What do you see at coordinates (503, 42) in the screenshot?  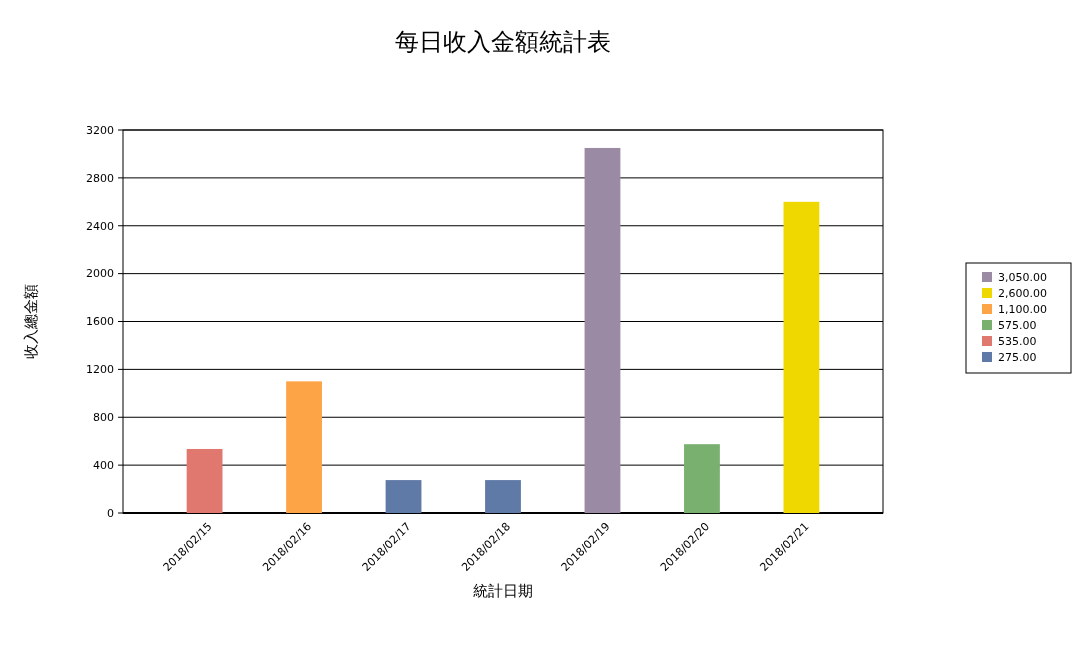 I see `chart-title: 每日收入金額統計表` at bounding box center [503, 42].